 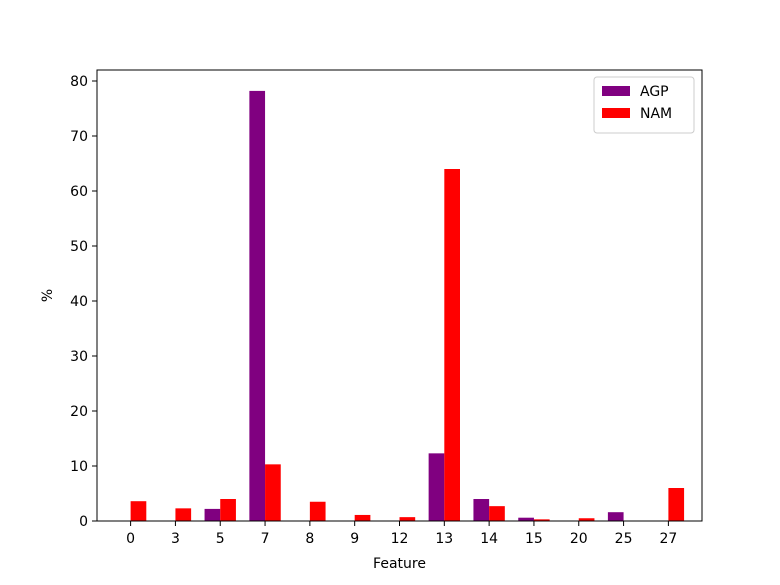 What do you see at coordinates (656, 114) in the screenshot?
I see `legend-label-nam: NAM` at bounding box center [656, 114].